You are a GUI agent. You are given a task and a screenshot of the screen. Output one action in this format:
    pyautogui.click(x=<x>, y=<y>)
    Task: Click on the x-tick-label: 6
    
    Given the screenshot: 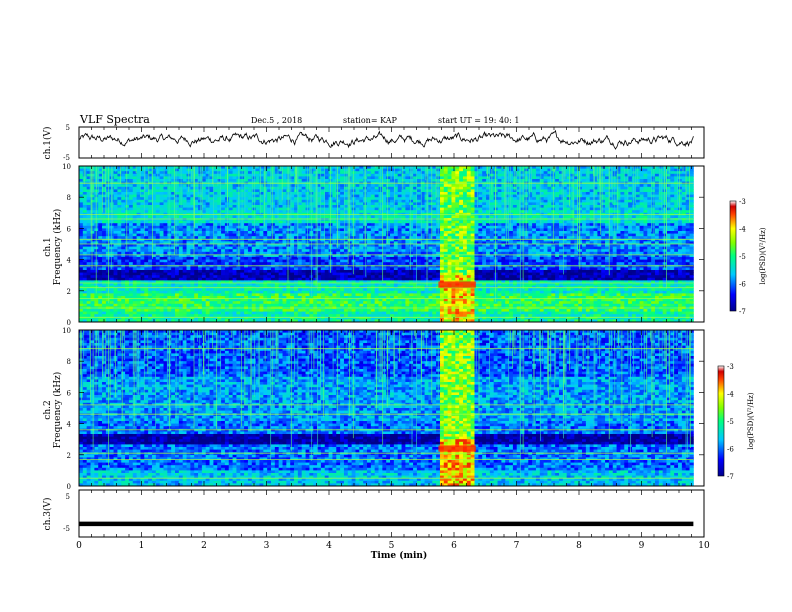 What is the action you would take?
    pyautogui.click(x=454, y=546)
    